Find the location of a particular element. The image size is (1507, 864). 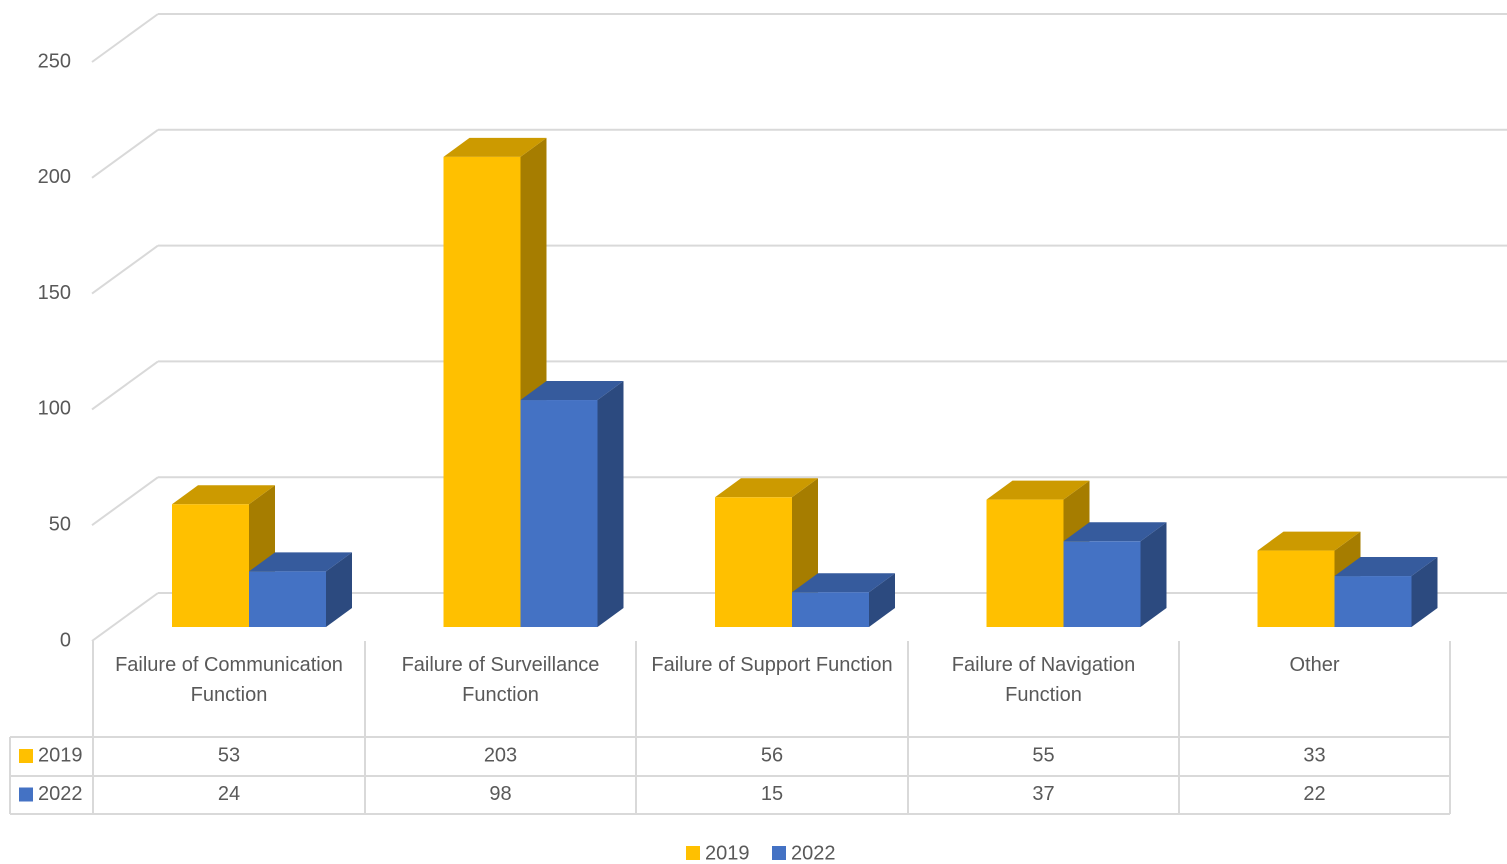

table-cell: 22 is located at coordinates (1314, 794).